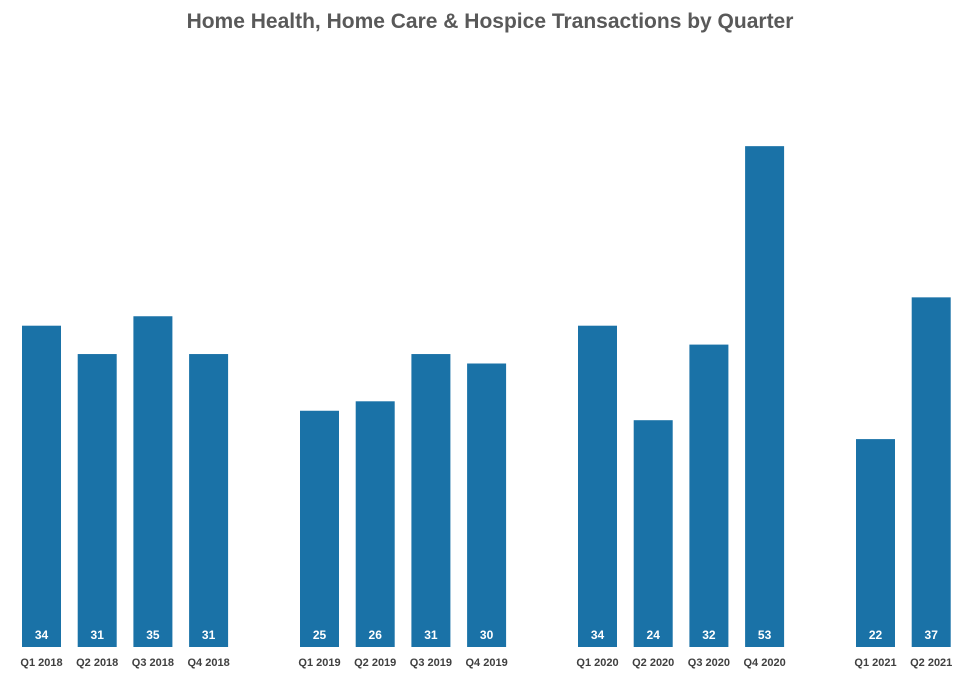 The width and height of the screenshot is (980, 684). What do you see at coordinates (97, 500) in the screenshot?
I see `bar-q2-2018` at bounding box center [97, 500].